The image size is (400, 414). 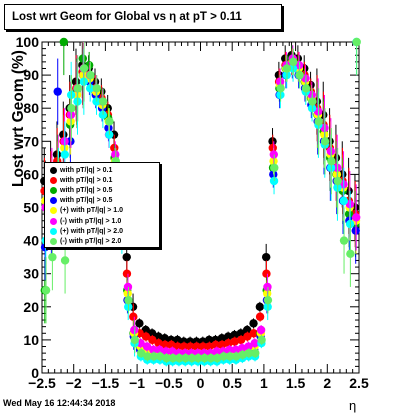 What do you see at coordinates (31, 75) in the screenshot?
I see `y-tick-label: 90` at bounding box center [31, 75].